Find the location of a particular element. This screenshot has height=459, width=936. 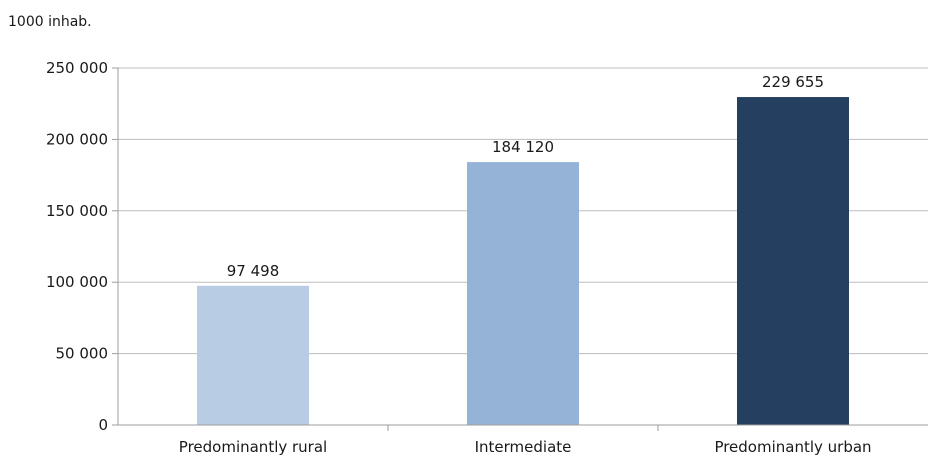

y-tick-label: 50 000 is located at coordinates (82, 354).